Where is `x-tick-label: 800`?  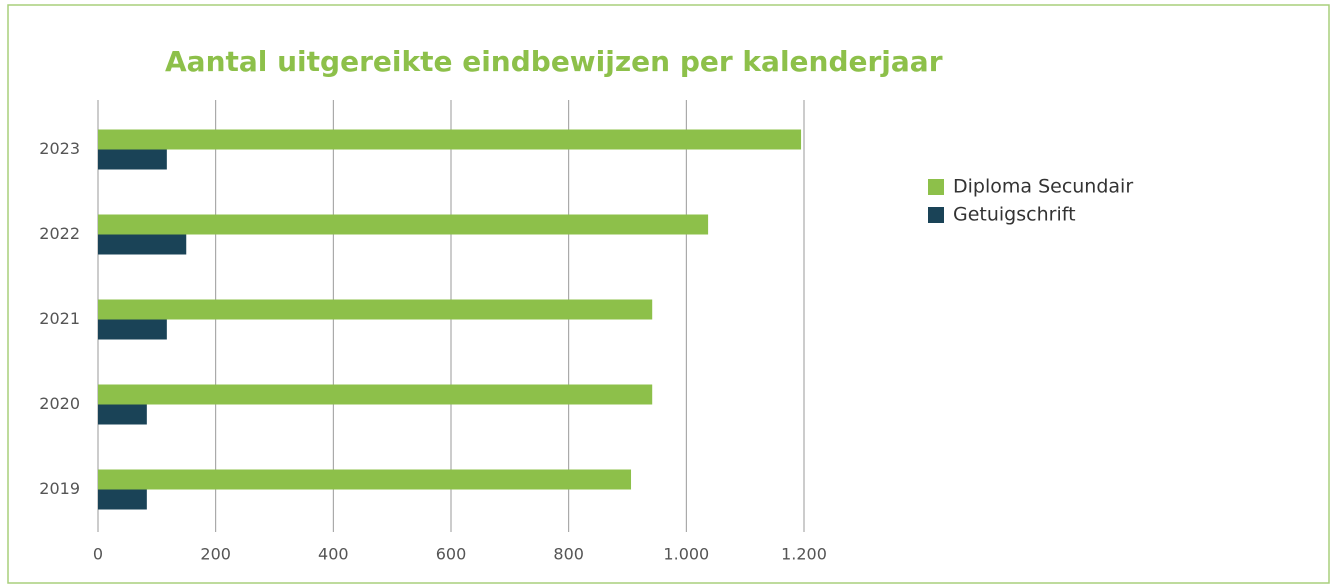 x-tick-label: 800 is located at coordinates (568, 554).